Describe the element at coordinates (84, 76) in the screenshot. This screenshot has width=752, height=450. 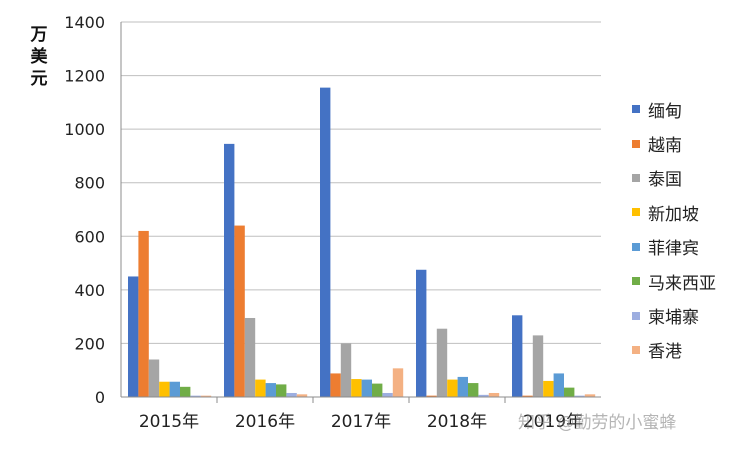
I see `y-tick-label: 1200` at that location.